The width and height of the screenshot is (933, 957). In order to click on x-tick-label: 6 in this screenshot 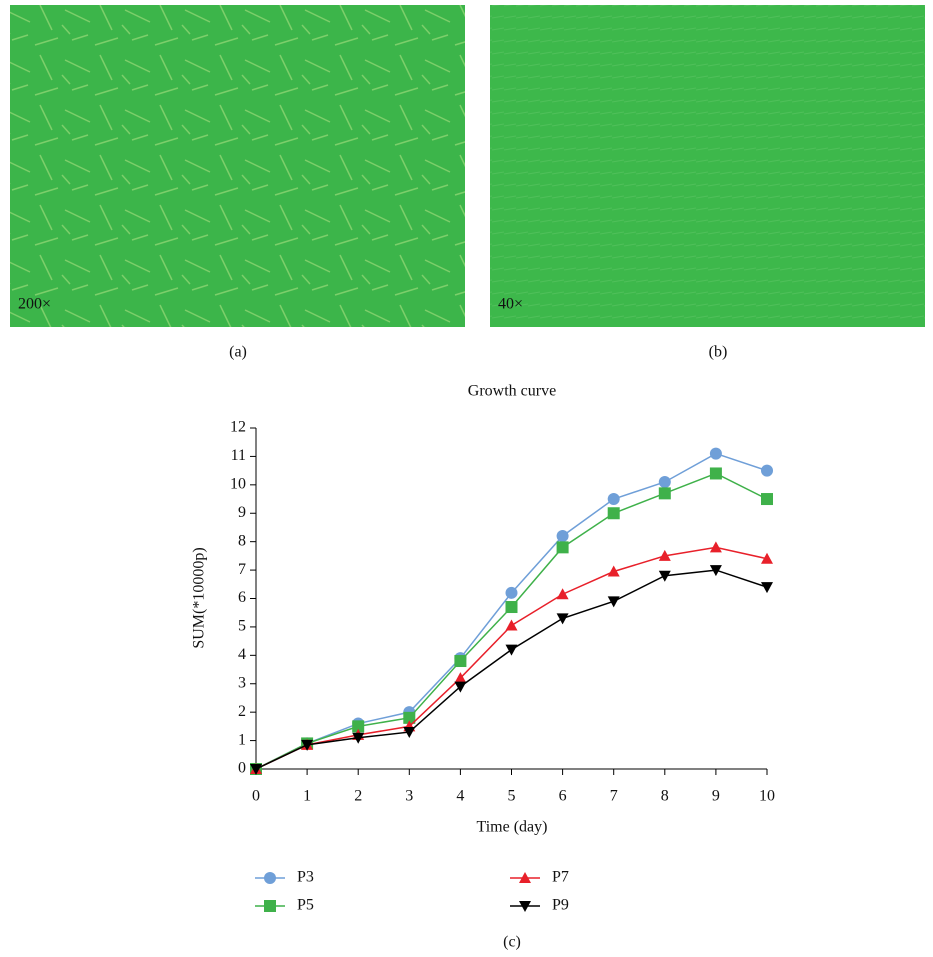, I will do `click(563, 796)`.